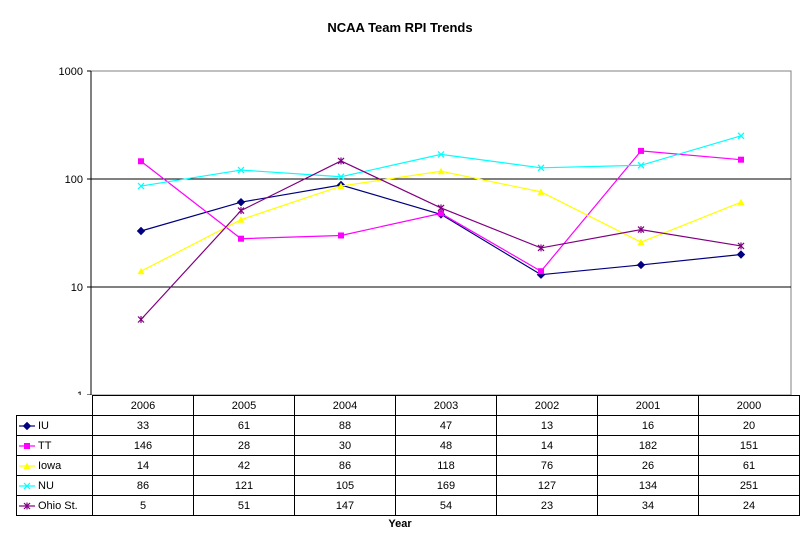  I want to click on x-tick-label: 2003, so click(446, 405).